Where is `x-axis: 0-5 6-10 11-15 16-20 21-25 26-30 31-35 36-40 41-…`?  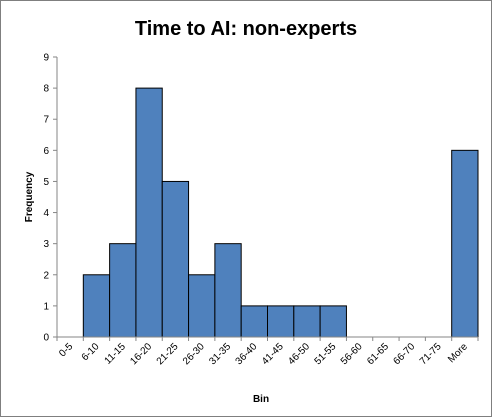
x-axis: 0-5 6-10 11-15 16-20 21-25 26-30 31-35 36-40 41-… is located at coordinates (267, 351).